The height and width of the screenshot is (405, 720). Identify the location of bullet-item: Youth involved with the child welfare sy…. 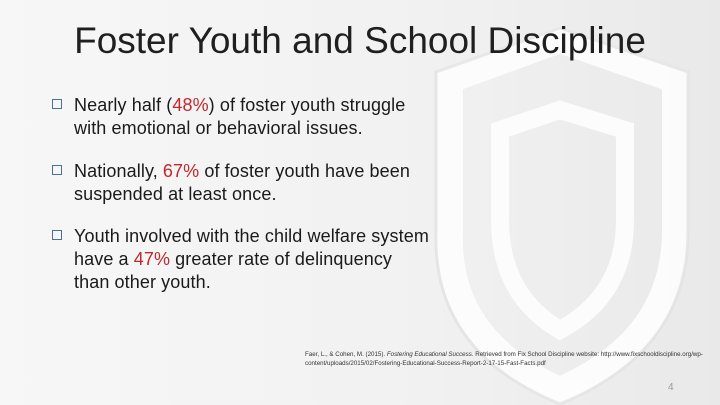
(242, 259).